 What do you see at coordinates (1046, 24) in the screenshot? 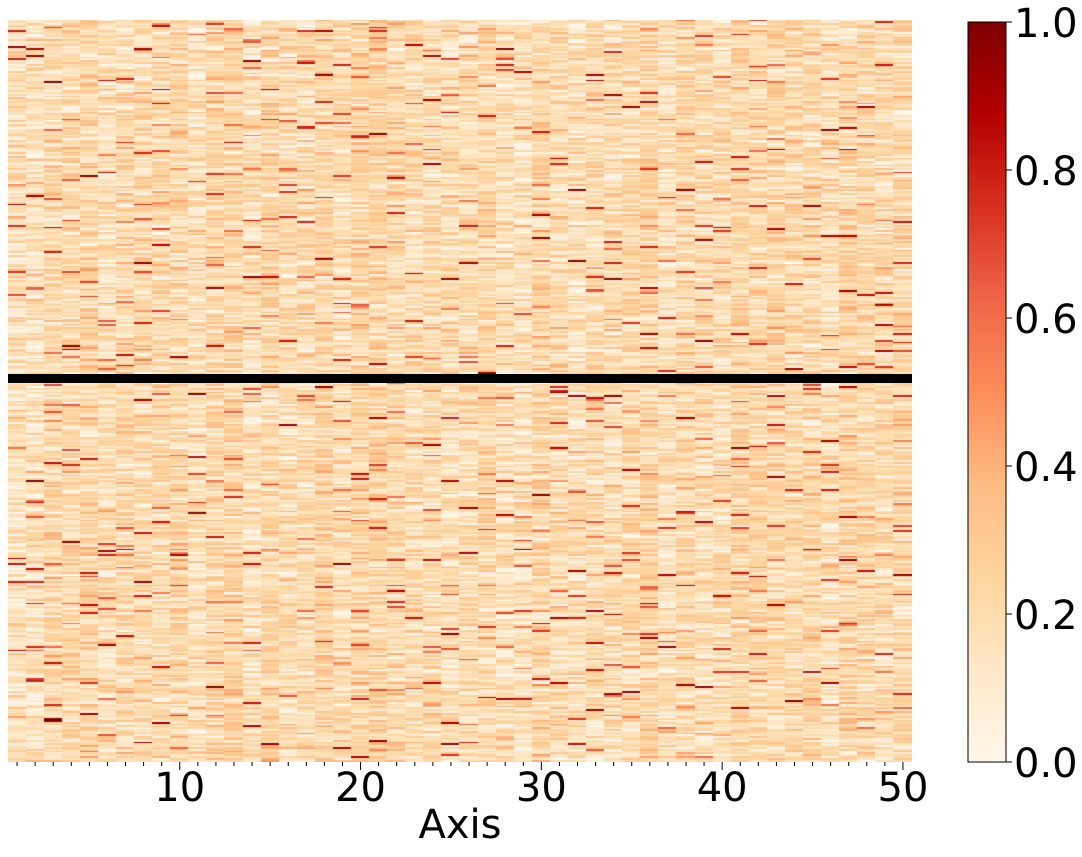
I see `colorbar-tick-label: 1.0` at bounding box center [1046, 24].